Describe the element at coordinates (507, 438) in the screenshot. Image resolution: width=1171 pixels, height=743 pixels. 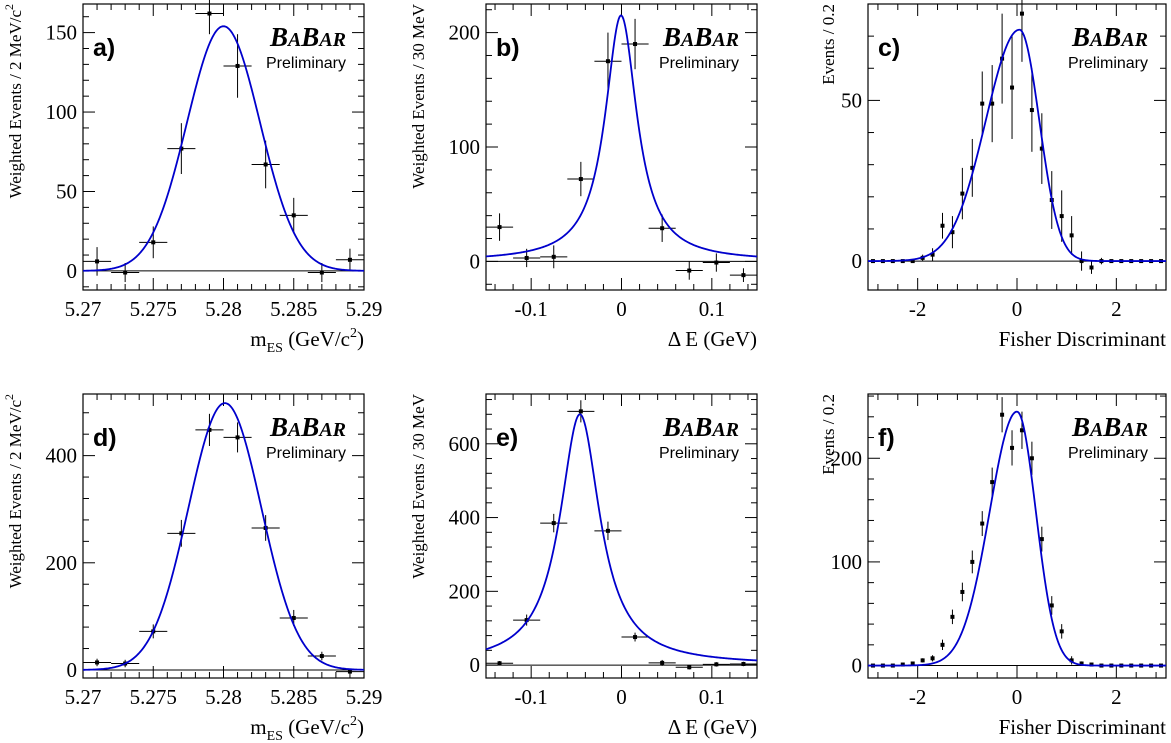
I see `panel-label: e)` at that location.